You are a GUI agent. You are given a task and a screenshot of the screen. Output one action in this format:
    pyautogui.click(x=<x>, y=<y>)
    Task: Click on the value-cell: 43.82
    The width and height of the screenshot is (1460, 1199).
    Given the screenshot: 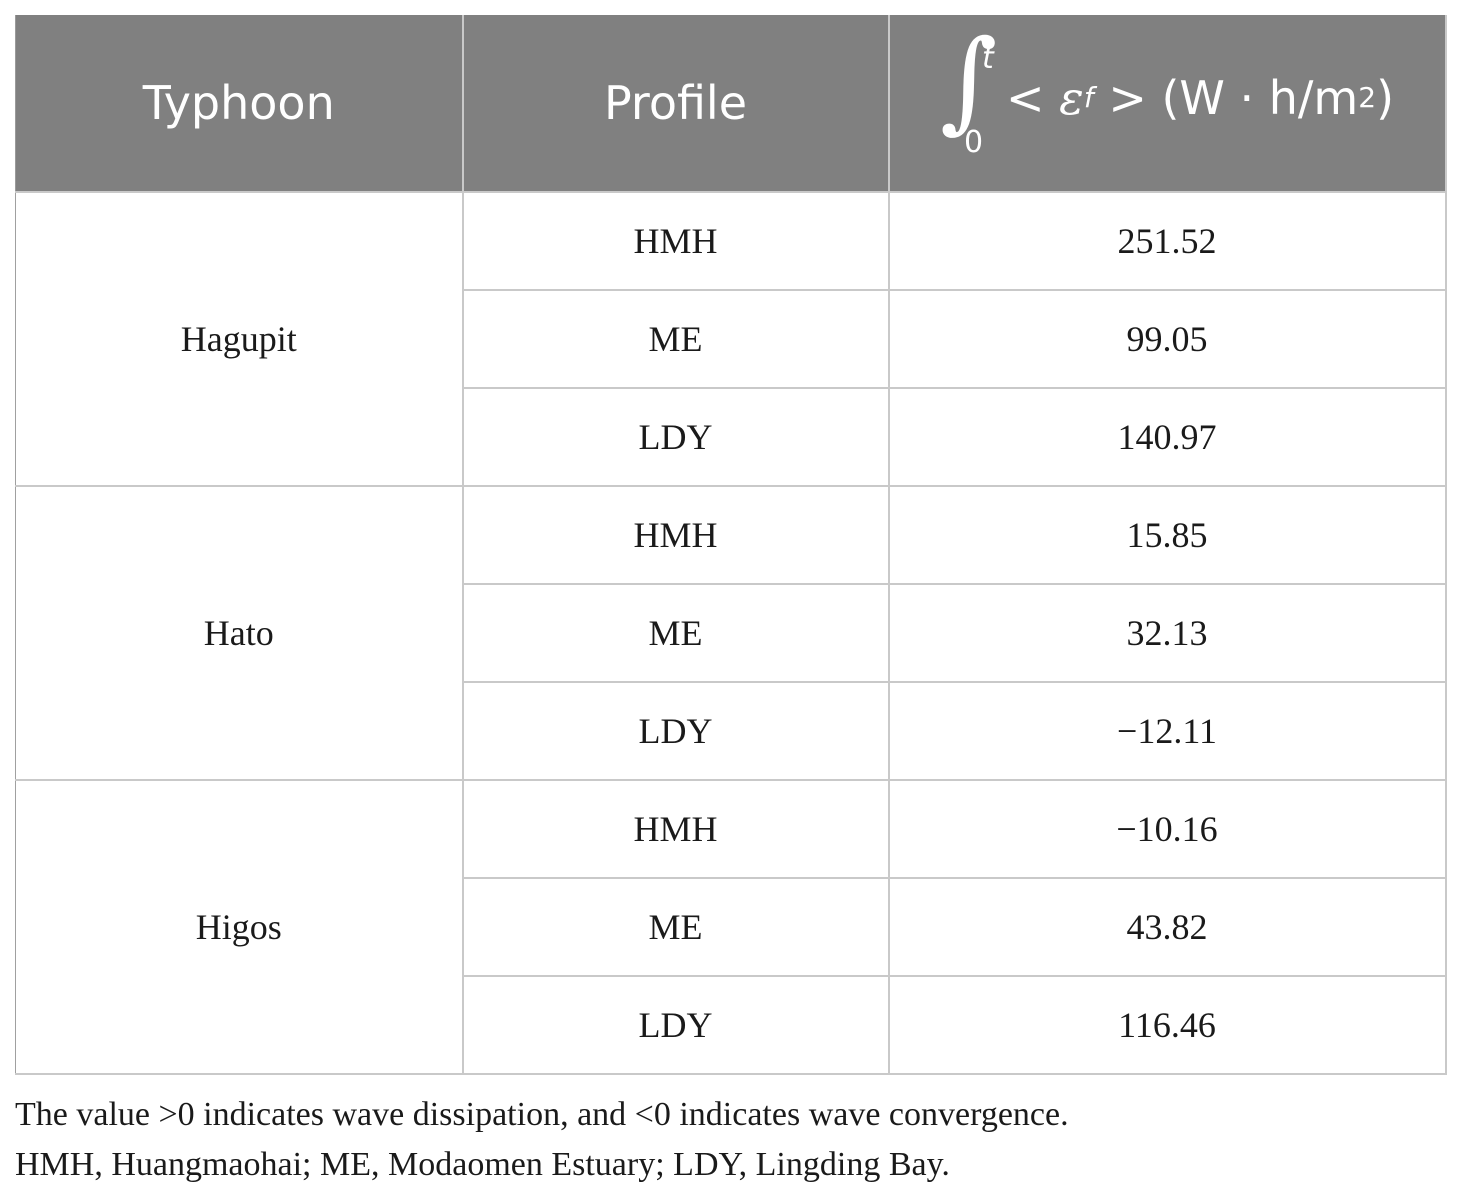 What is the action you would take?
    pyautogui.click(x=1167, y=927)
    